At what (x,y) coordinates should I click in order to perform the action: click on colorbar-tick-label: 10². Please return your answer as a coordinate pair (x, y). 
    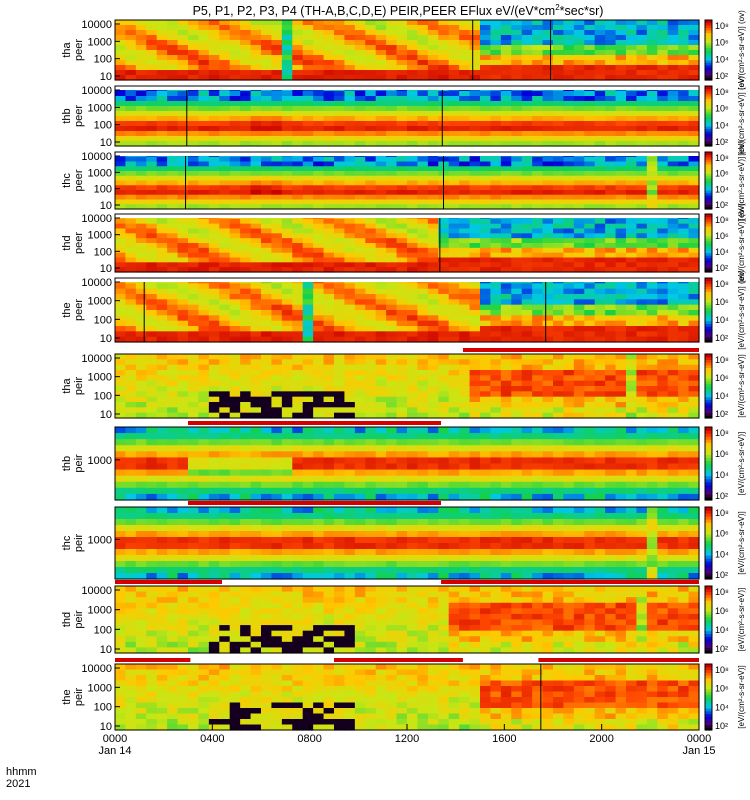
    Looking at the image, I should click on (721, 268).